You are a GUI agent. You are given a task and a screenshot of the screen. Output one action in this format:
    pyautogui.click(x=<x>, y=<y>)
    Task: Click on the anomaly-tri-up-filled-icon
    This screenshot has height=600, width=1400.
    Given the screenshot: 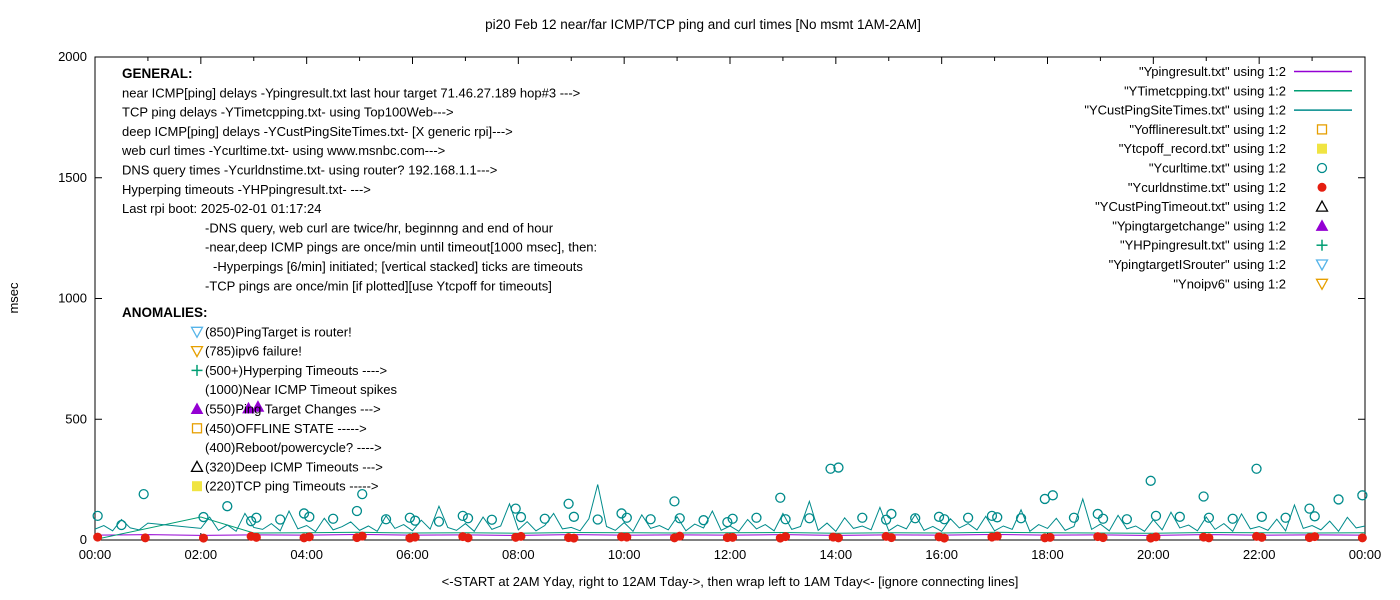 What is the action you would take?
    pyautogui.click(x=197, y=408)
    